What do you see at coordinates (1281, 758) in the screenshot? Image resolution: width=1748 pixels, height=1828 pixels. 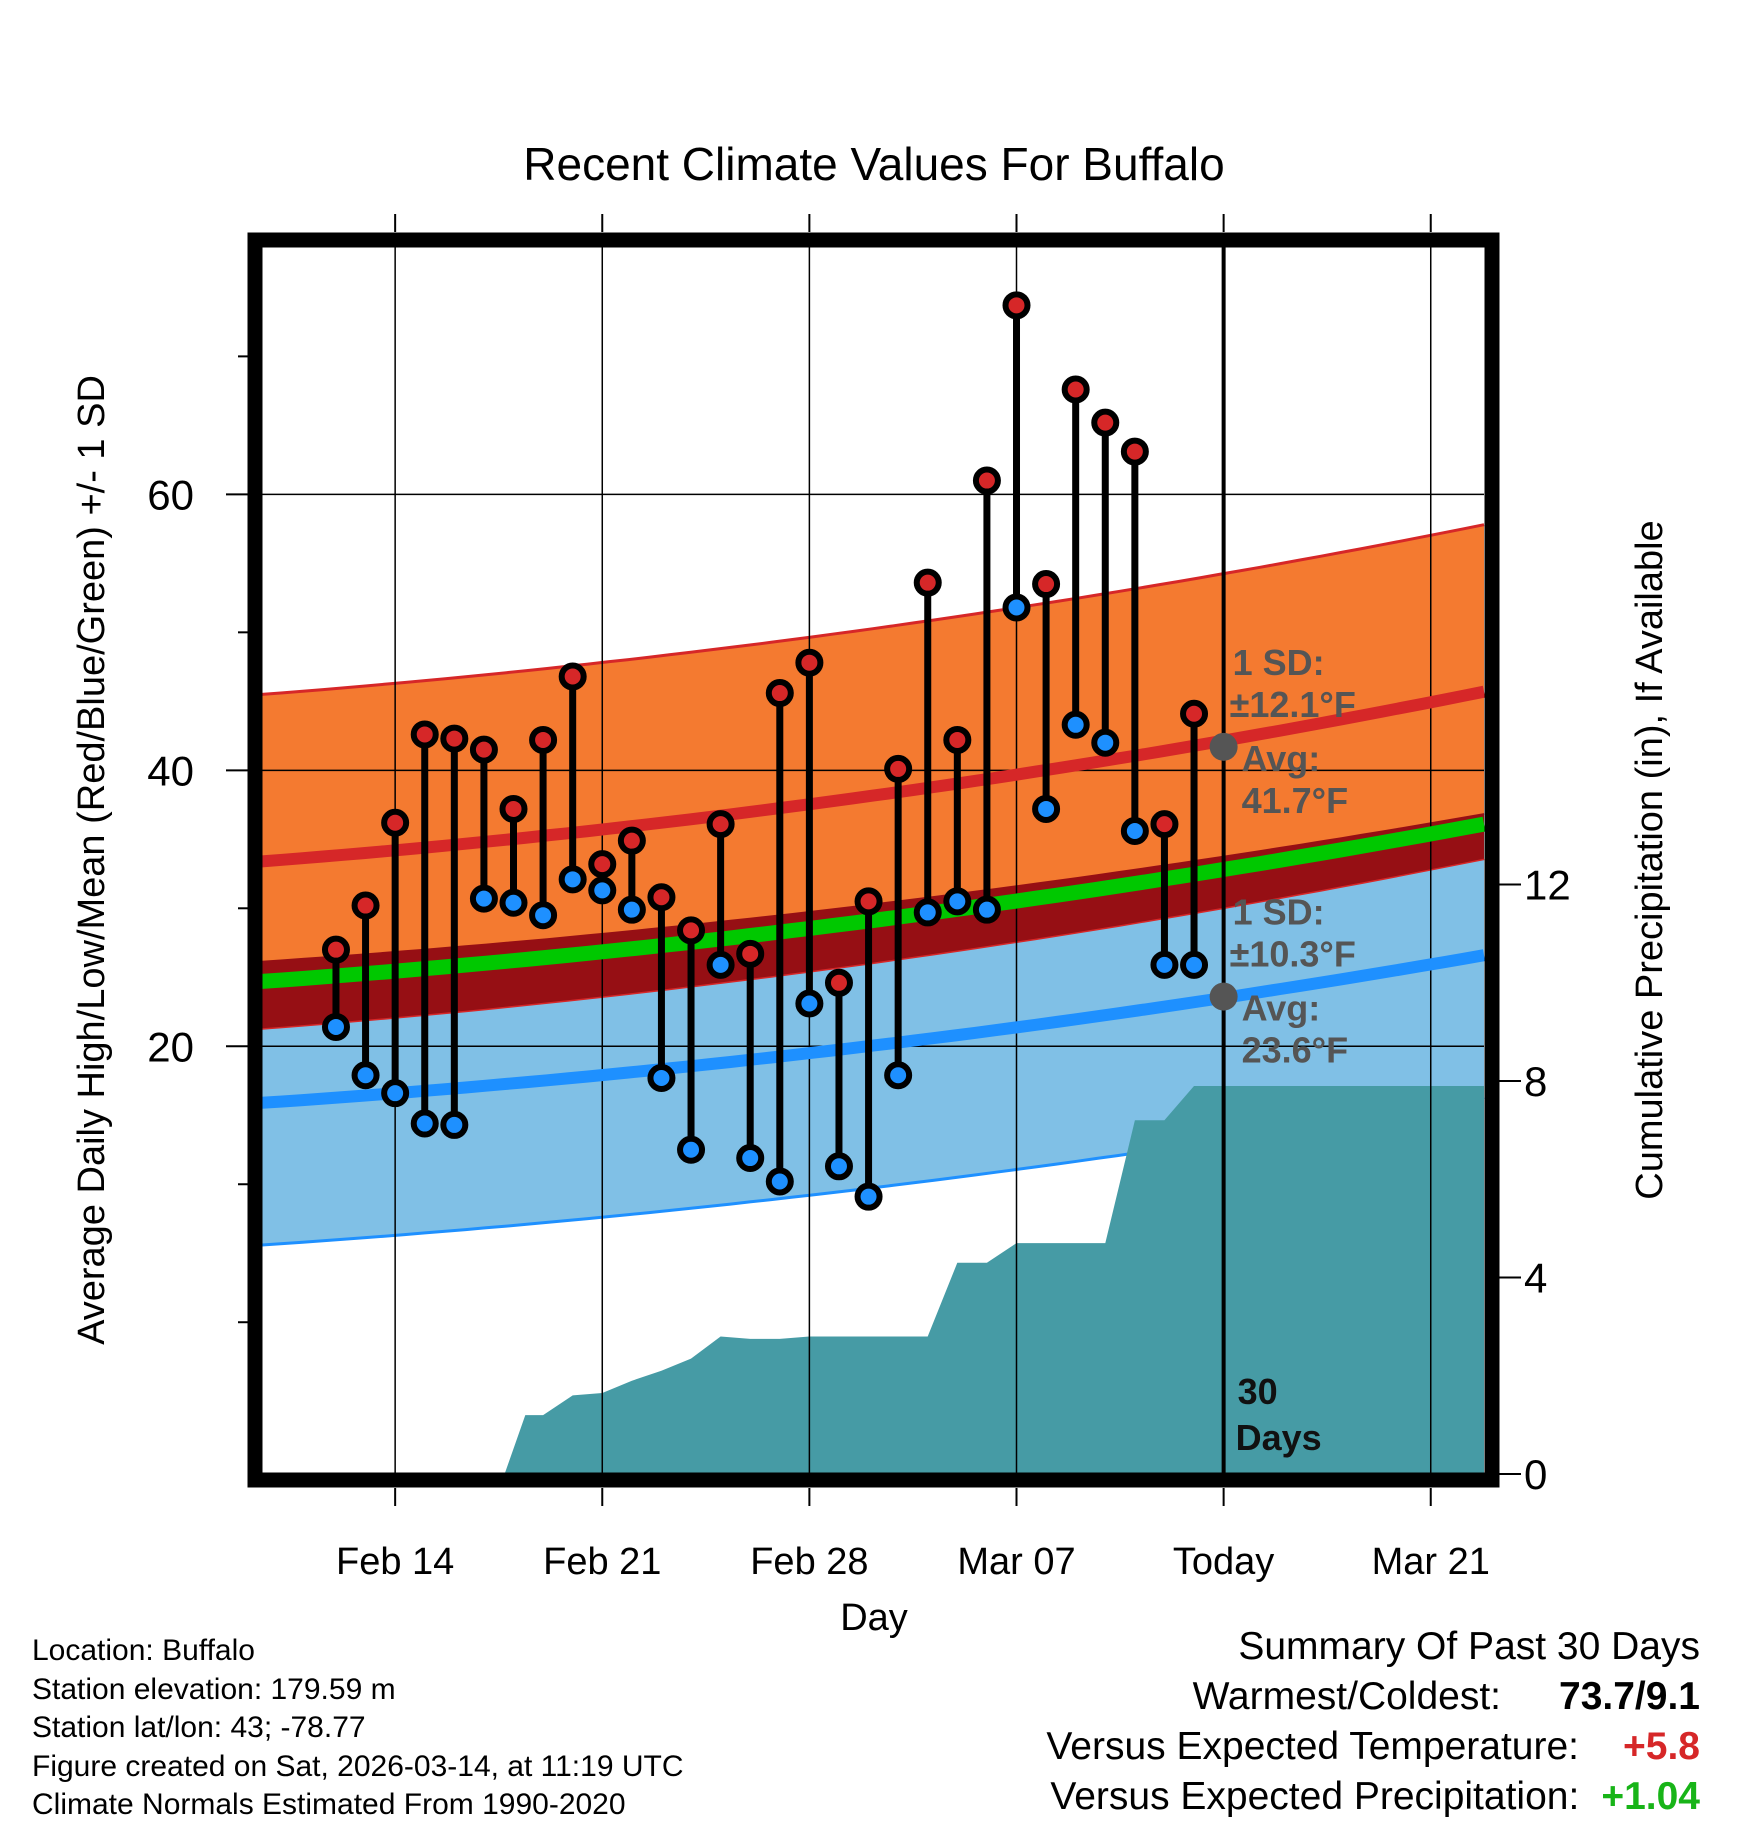 I see `high-avg-label: Avg:` at bounding box center [1281, 758].